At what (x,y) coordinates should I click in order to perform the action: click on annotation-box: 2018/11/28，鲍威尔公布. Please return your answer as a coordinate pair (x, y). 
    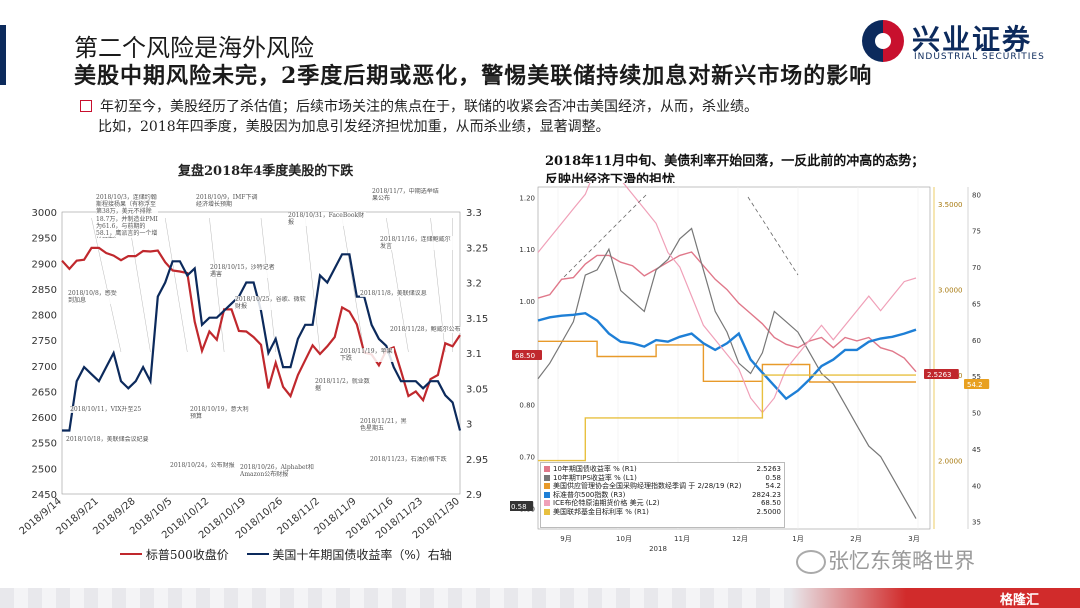
    Looking at the image, I should click on (429, 330).